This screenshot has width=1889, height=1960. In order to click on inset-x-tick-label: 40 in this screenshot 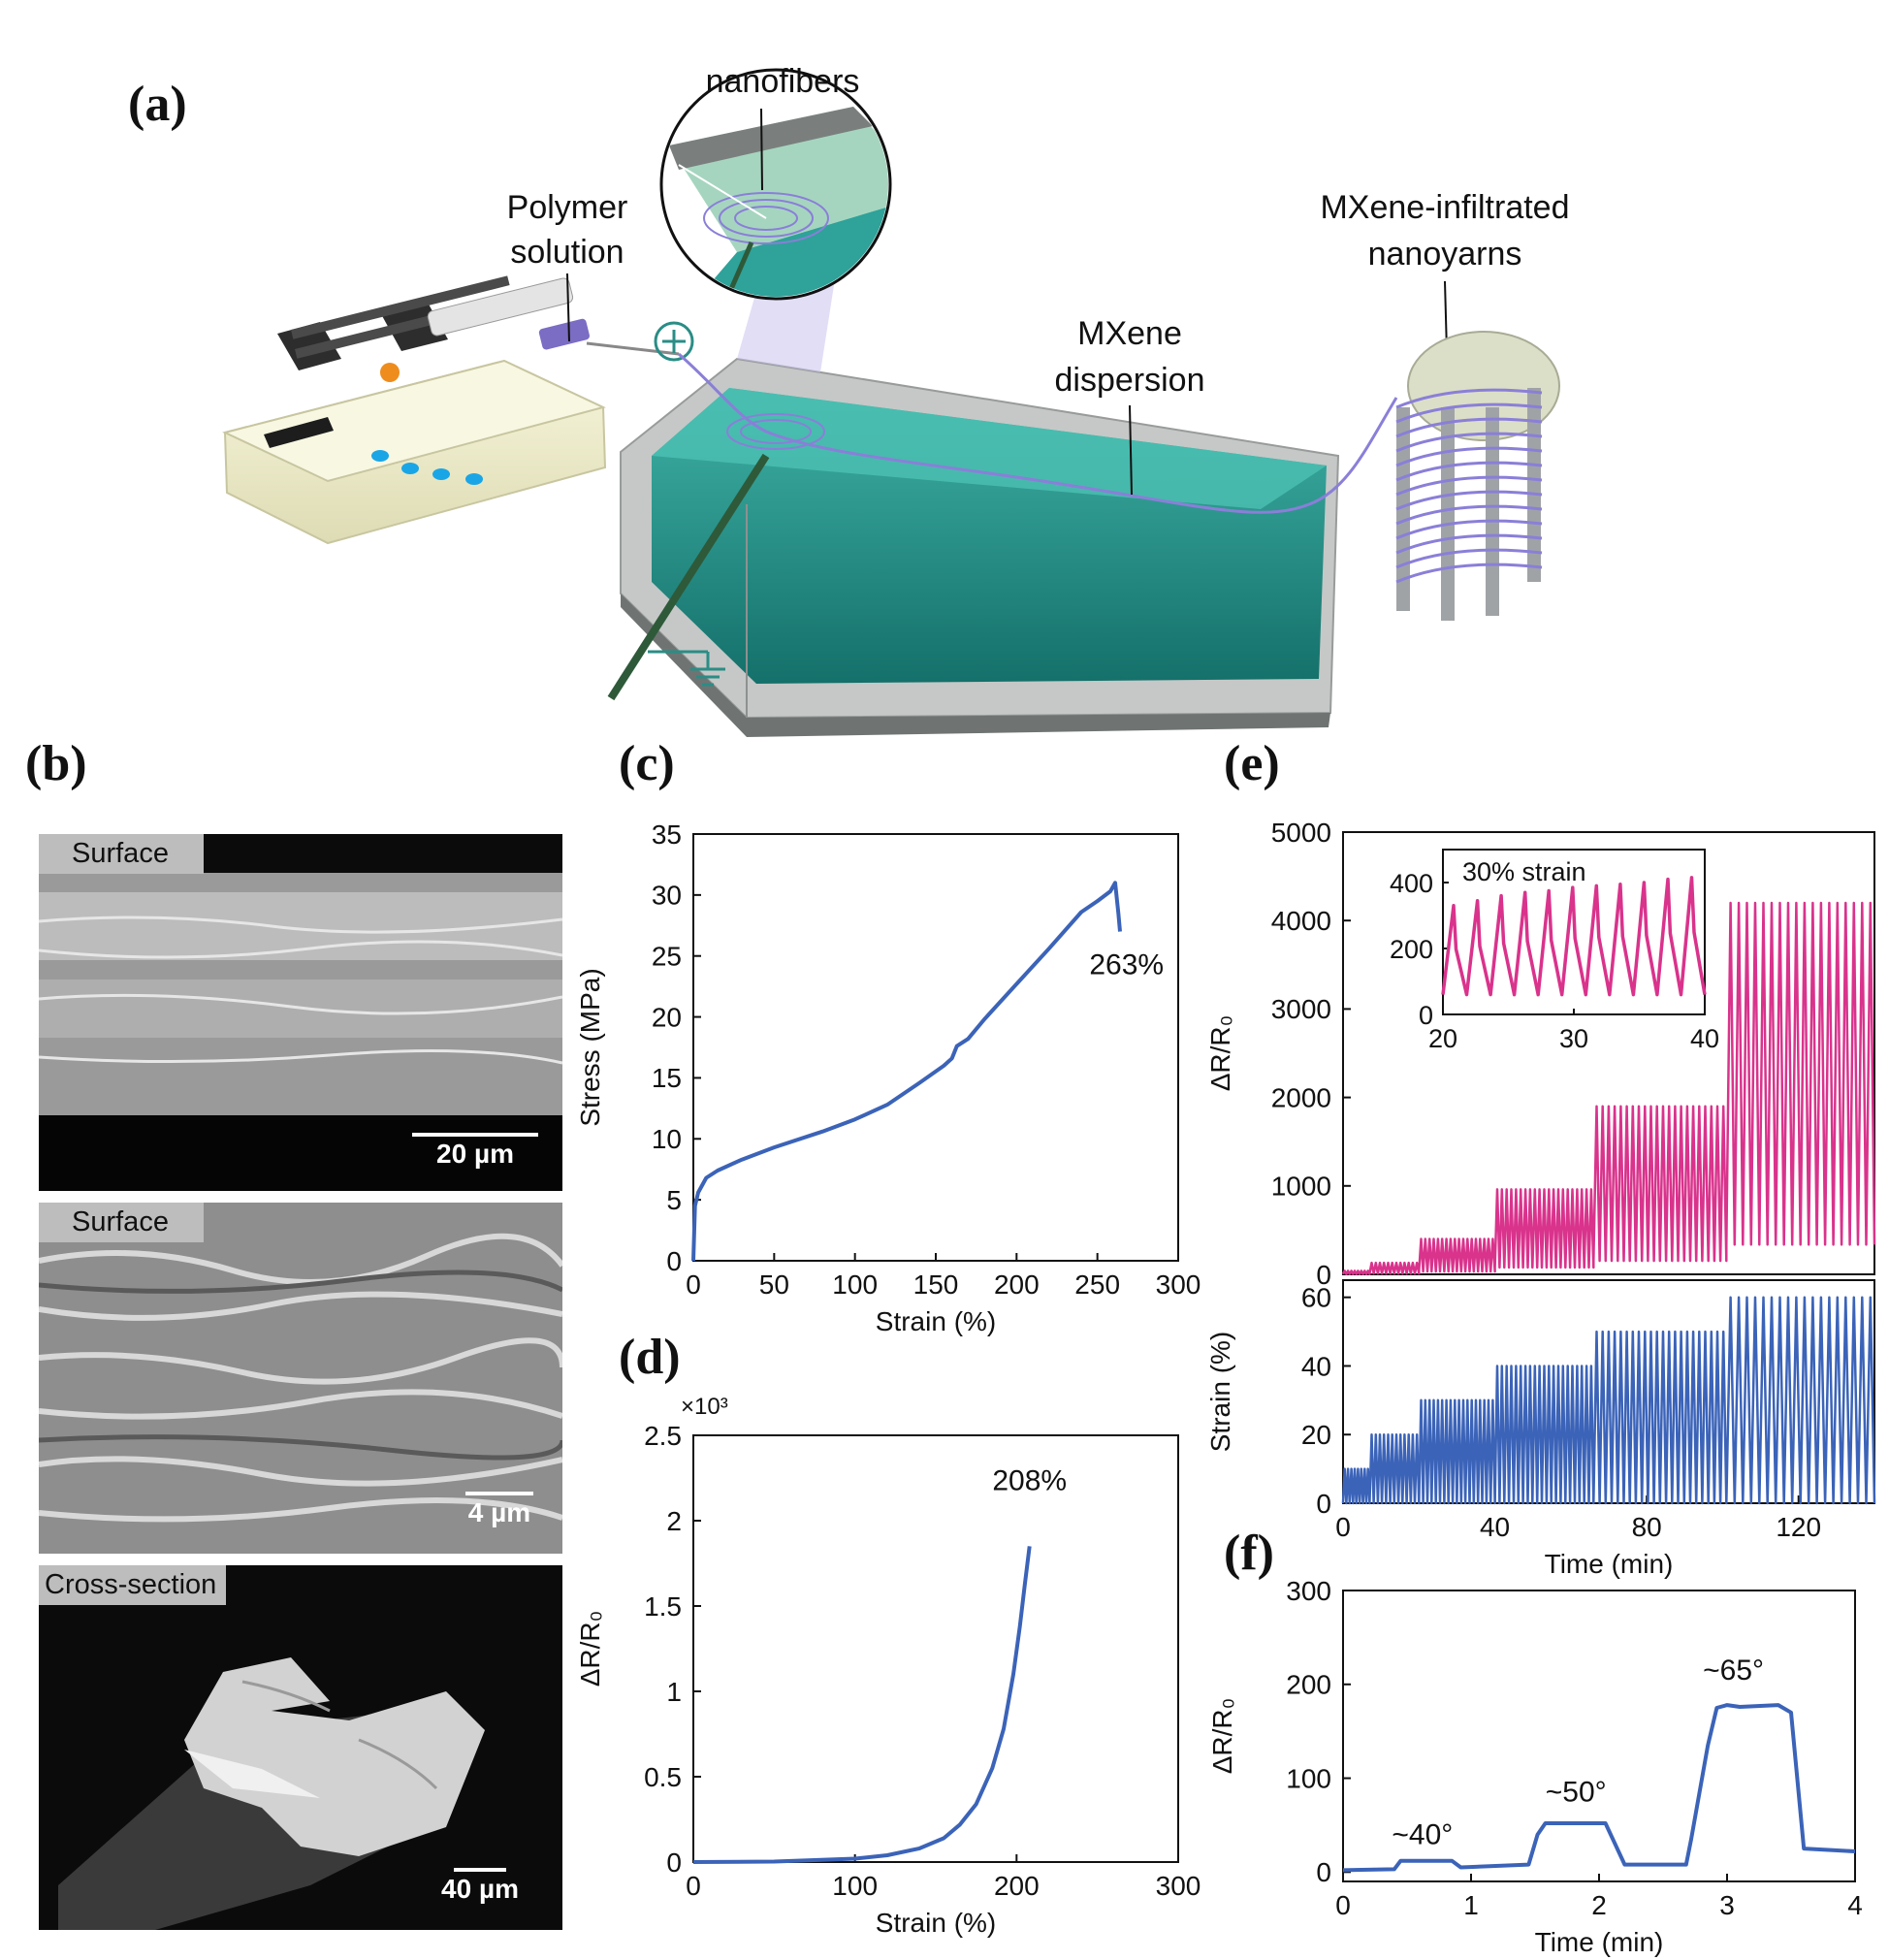, I will do `click(1704, 1038)`.